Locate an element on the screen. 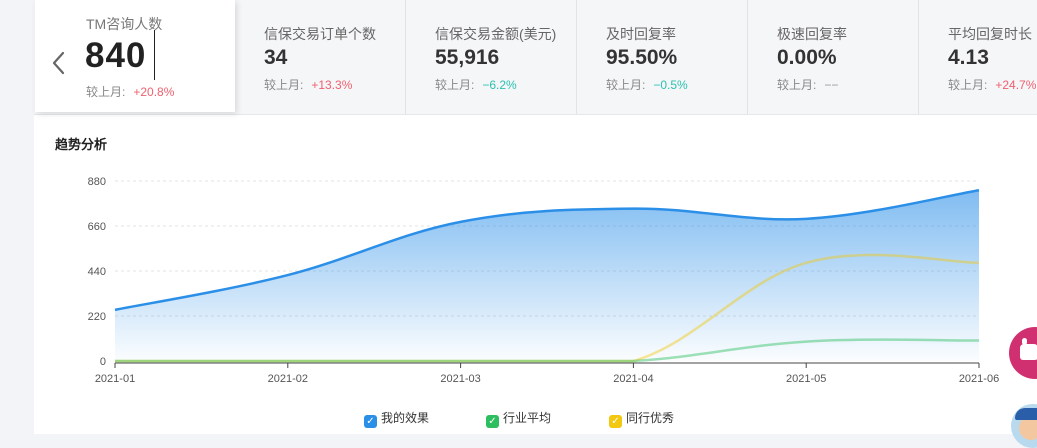 This screenshot has width=1037, height=448. x-tick-label: 2021-06 is located at coordinates (979, 379).